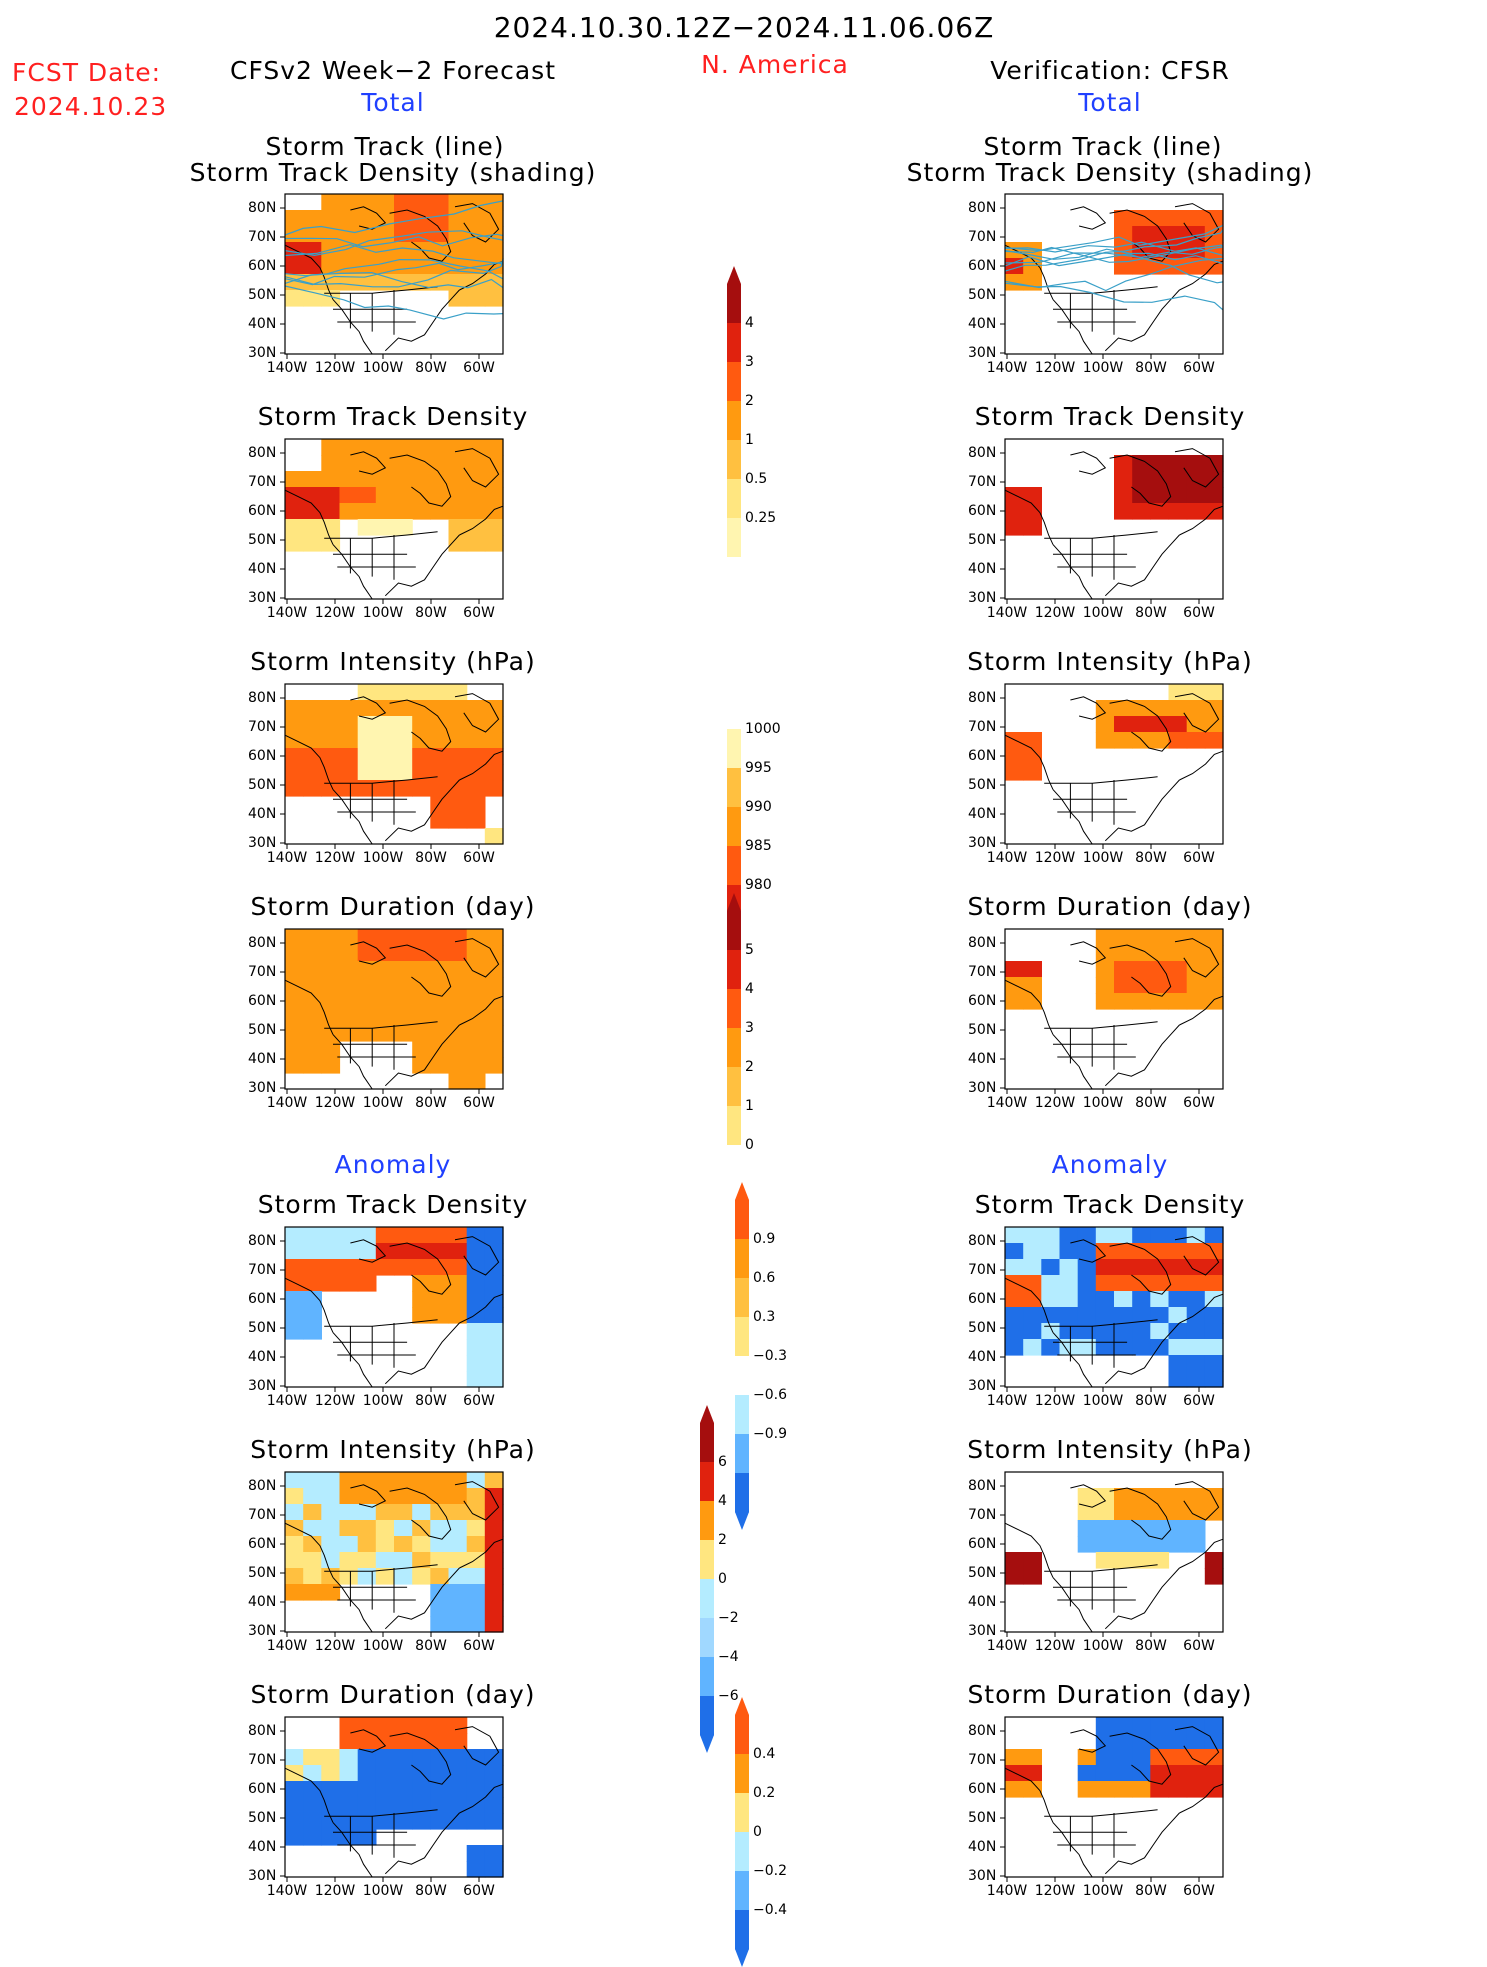 The width and height of the screenshot is (1487, 1967). What do you see at coordinates (982, 1818) in the screenshot?
I see `lat-label: 50N` at bounding box center [982, 1818].